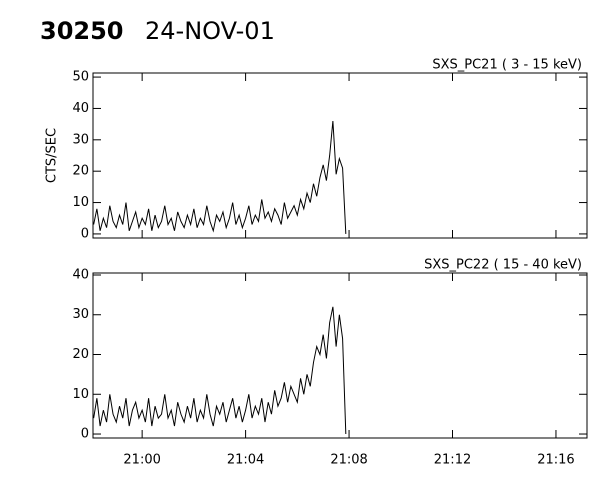 The height and width of the screenshot is (480, 600). Describe the element at coordinates (245, 460) in the screenshot. I see `x-tick-label: 21:04` at that location.